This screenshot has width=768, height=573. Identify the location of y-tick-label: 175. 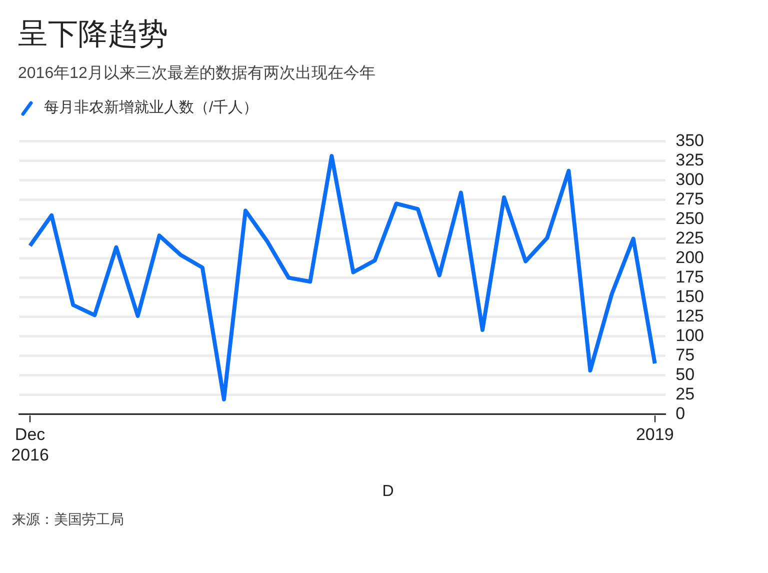
(690, 276).